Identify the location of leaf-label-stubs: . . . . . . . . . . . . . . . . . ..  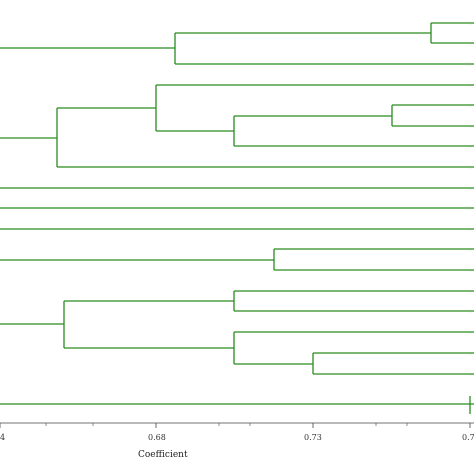
(470, 199).